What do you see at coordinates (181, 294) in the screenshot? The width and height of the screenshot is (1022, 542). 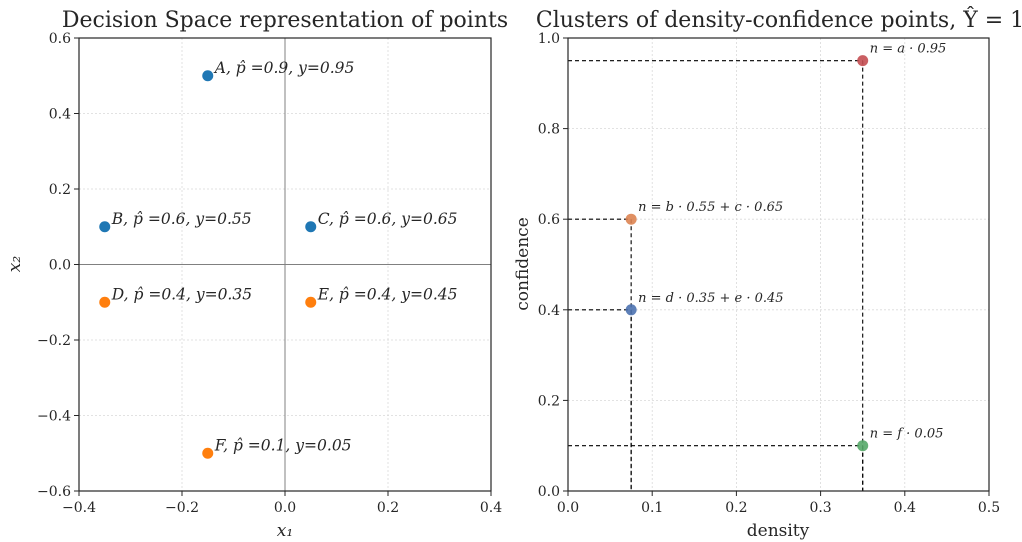 I see `data-point-label: D, p̂ =0.4, y=0.35` at bounding box center [181, 294].